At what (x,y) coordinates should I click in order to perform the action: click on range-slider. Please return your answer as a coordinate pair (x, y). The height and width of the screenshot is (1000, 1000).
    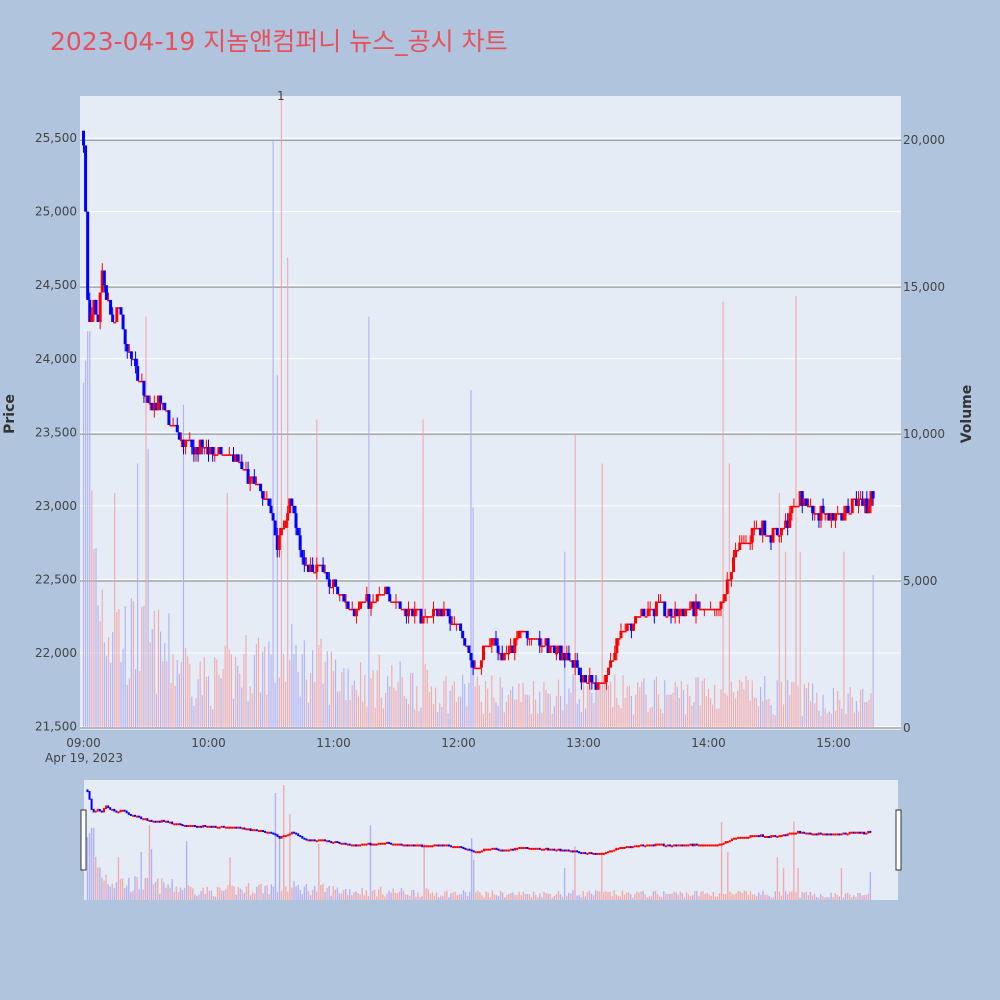
    Looking at the image, I should click on (491, 840).